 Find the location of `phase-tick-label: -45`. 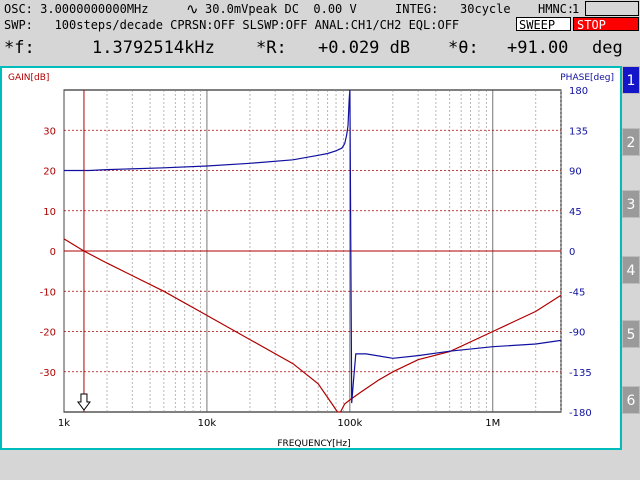

phase-tick-label: -45 is located at coordinates (577, 292).